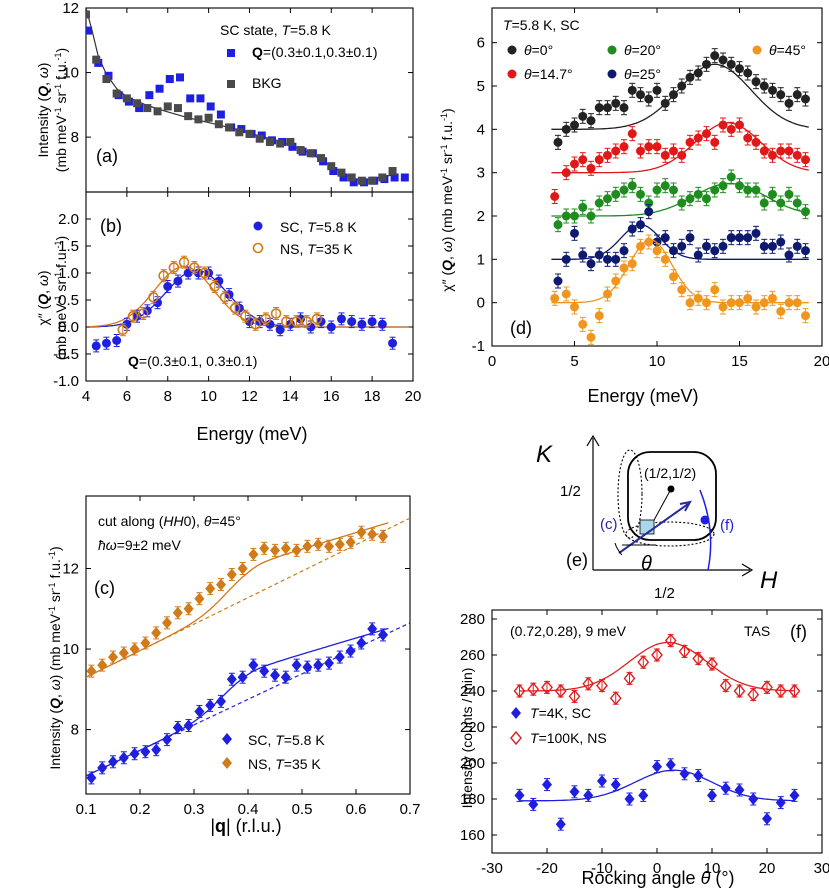 Image resolution: width=829 pixels, height=893 pixels. I want to click on y-tick-label-b: 1.0, so click(68, 273).